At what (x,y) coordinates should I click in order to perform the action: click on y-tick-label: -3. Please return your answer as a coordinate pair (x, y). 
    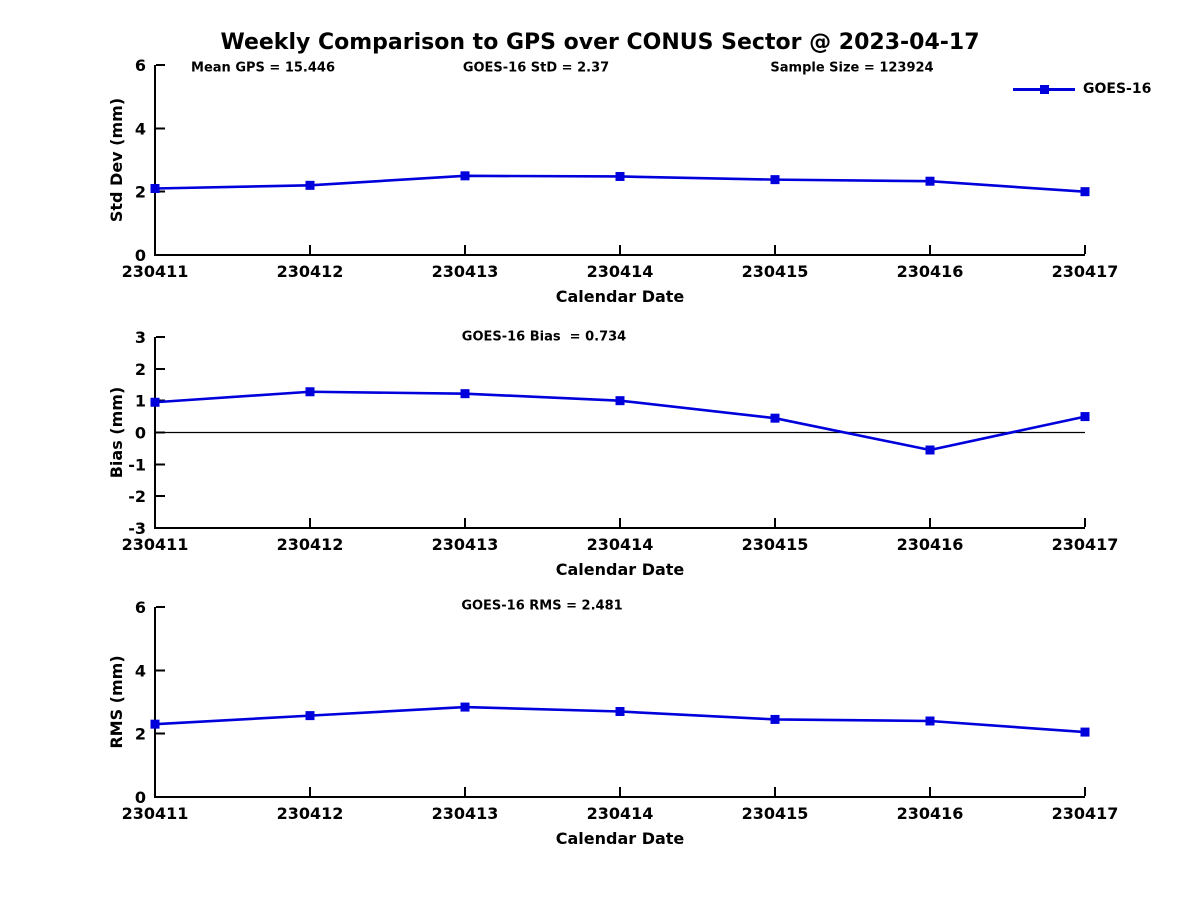
    Looking at the image, I should click on (137, 528).